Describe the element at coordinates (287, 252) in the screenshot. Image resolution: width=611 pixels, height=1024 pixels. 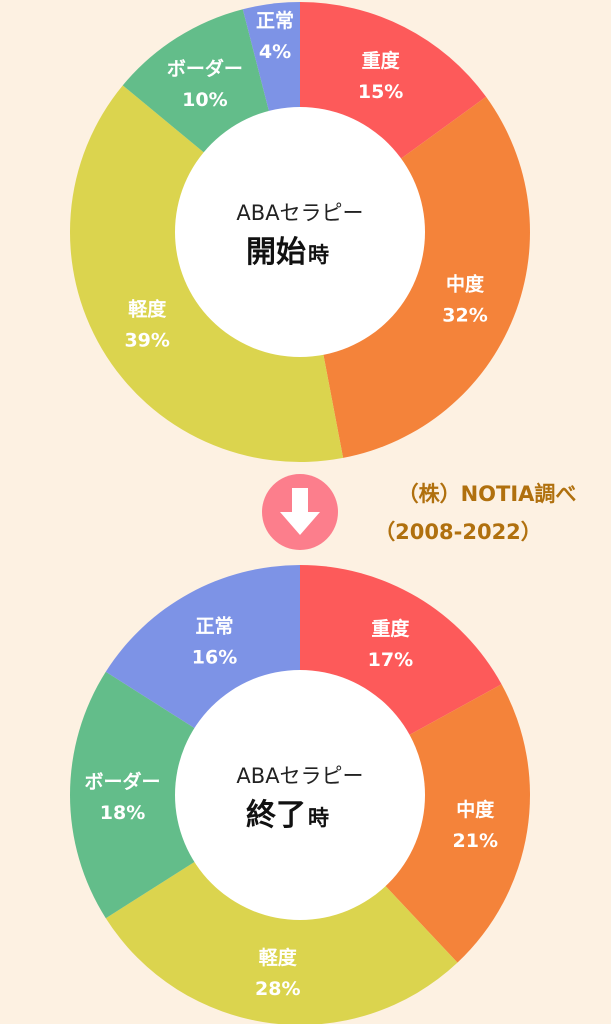
I see `center-title: 開始時` at that location.